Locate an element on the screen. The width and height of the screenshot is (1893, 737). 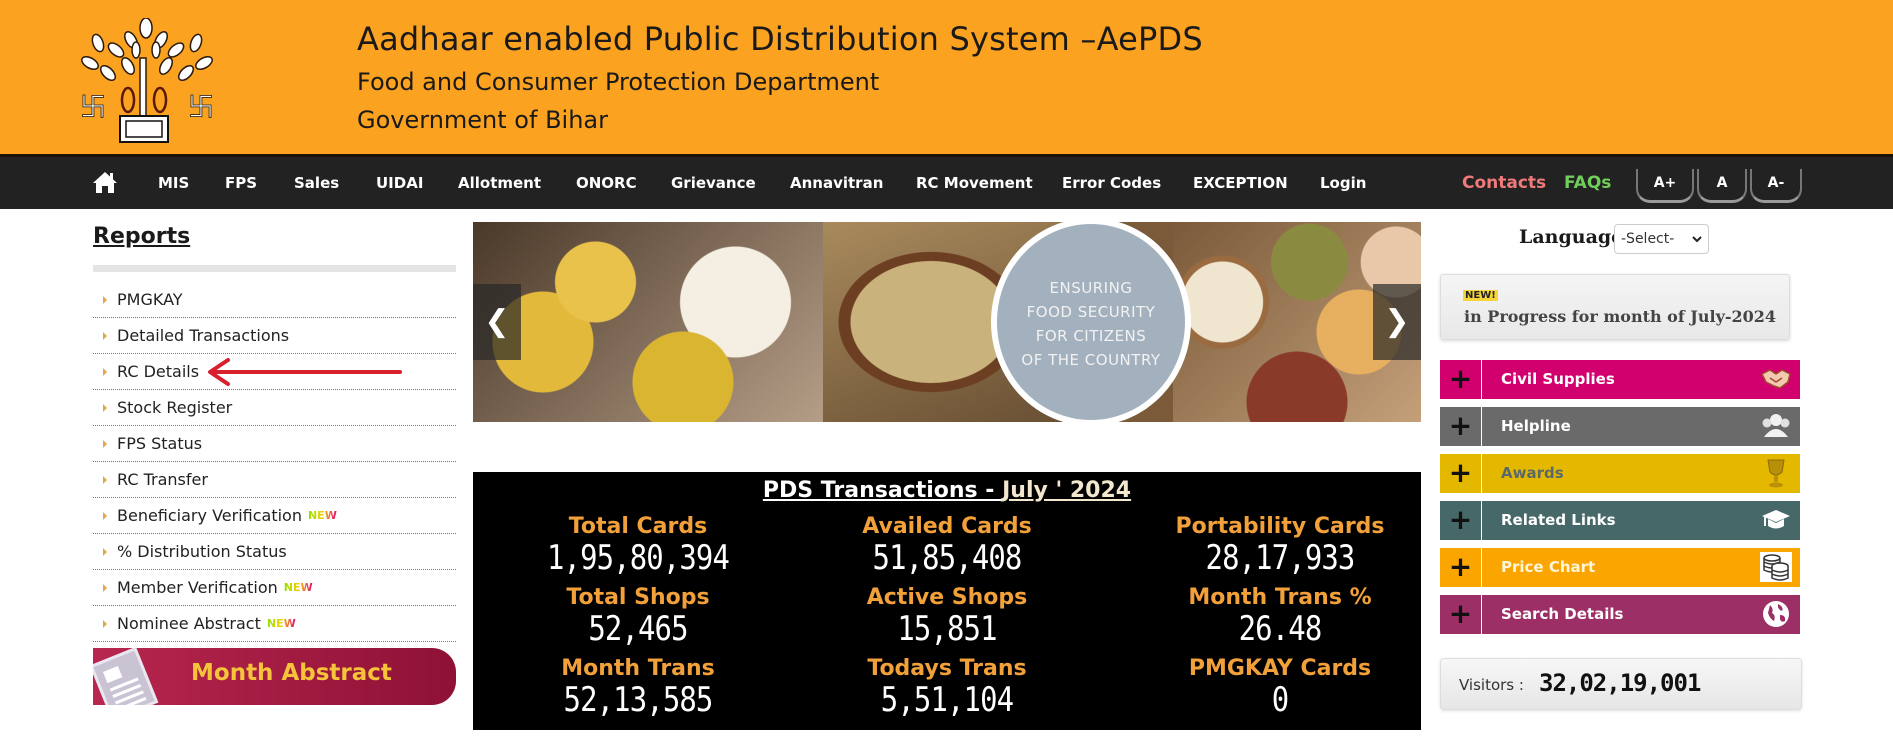
nav-uidai: UIDAI is located at coordinates (400, 183).